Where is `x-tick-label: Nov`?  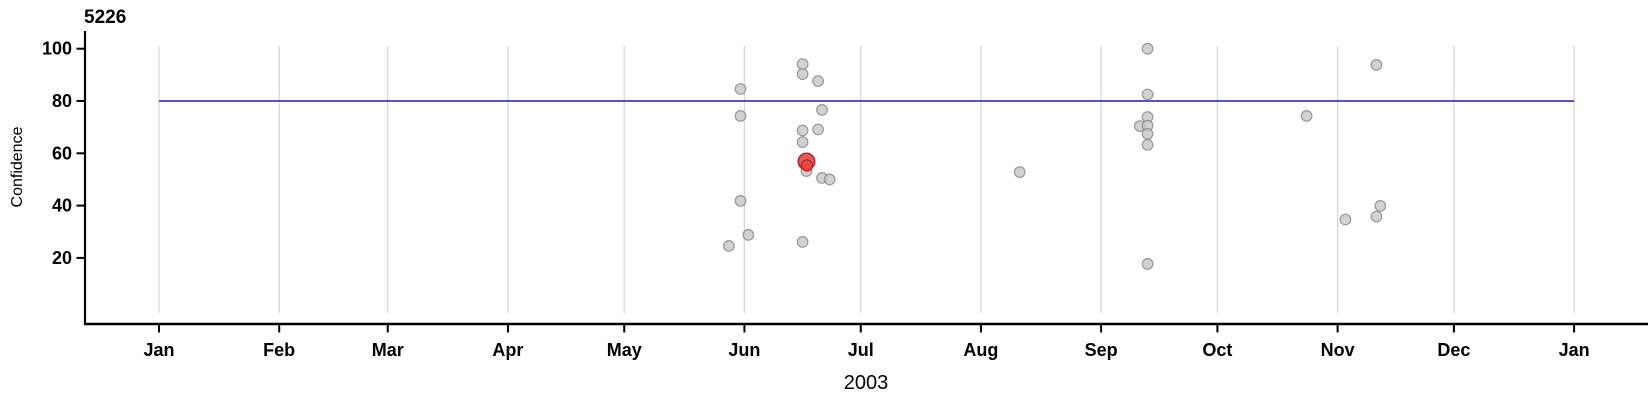 x-tick-label: Nov is located at coordinates (1338, 350).